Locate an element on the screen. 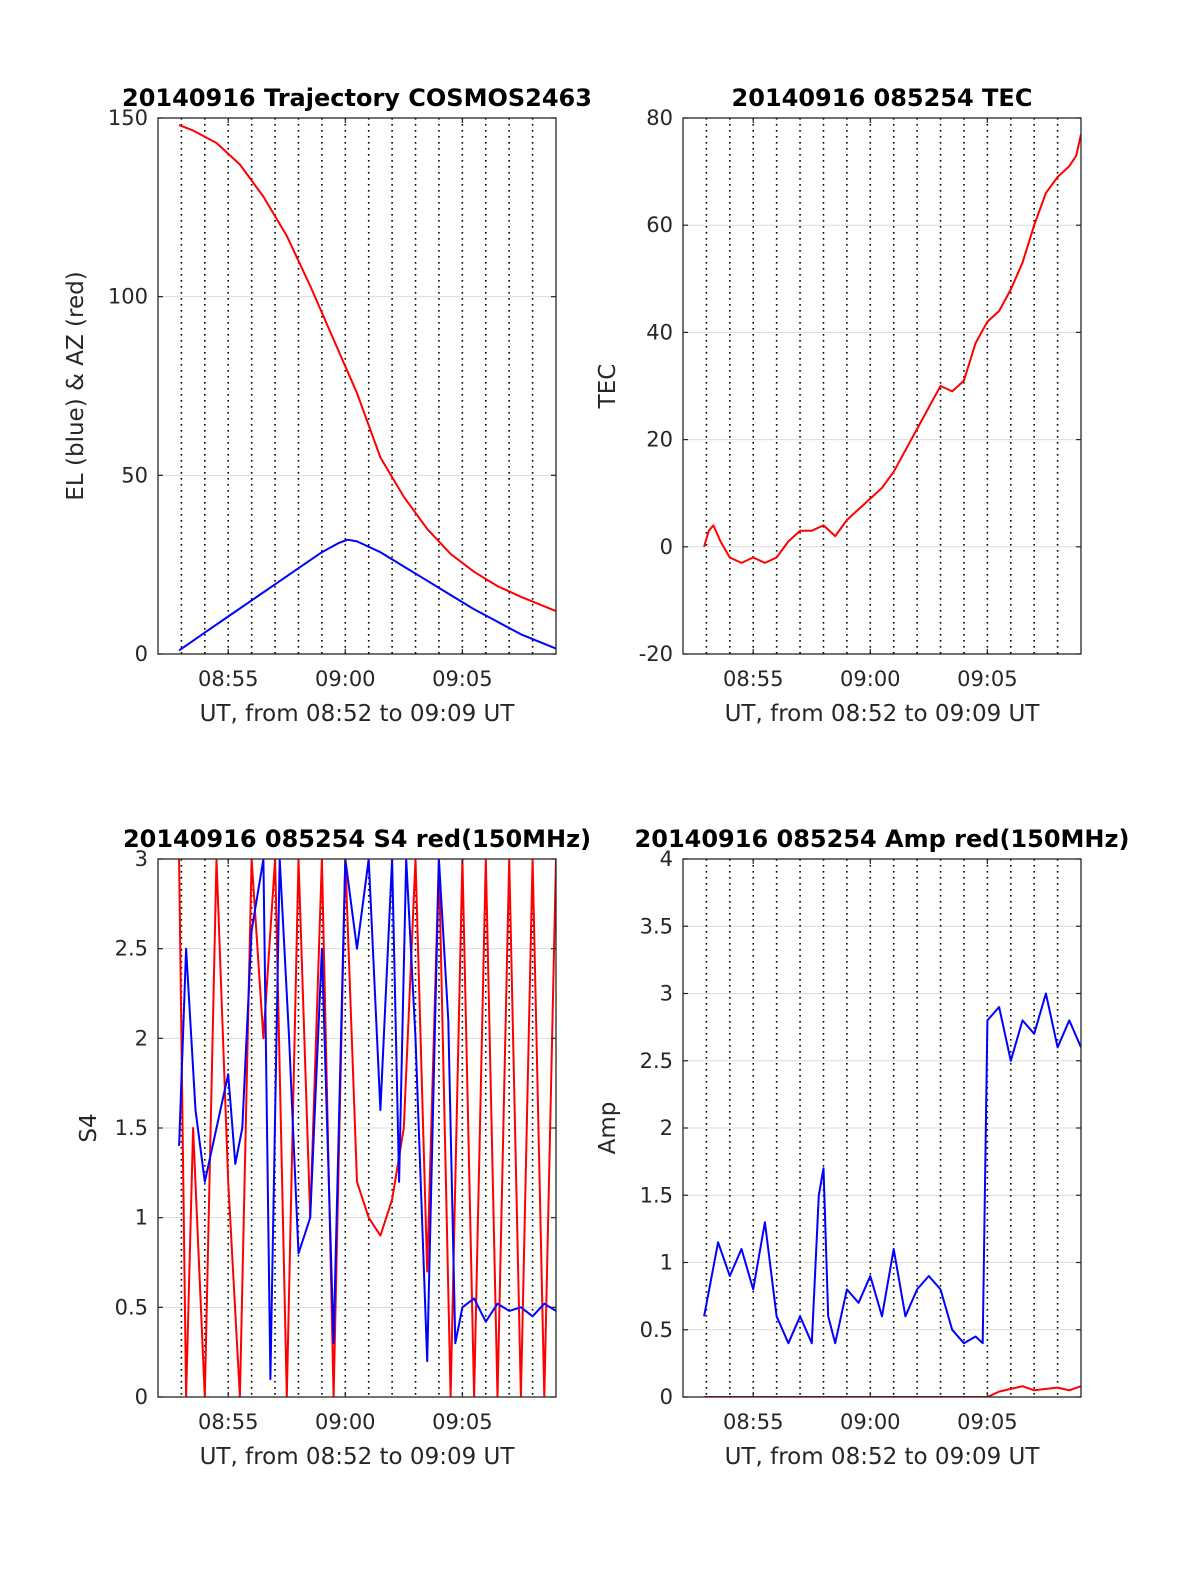  y-tick-label: 50 is located at coordinates (134, 475).